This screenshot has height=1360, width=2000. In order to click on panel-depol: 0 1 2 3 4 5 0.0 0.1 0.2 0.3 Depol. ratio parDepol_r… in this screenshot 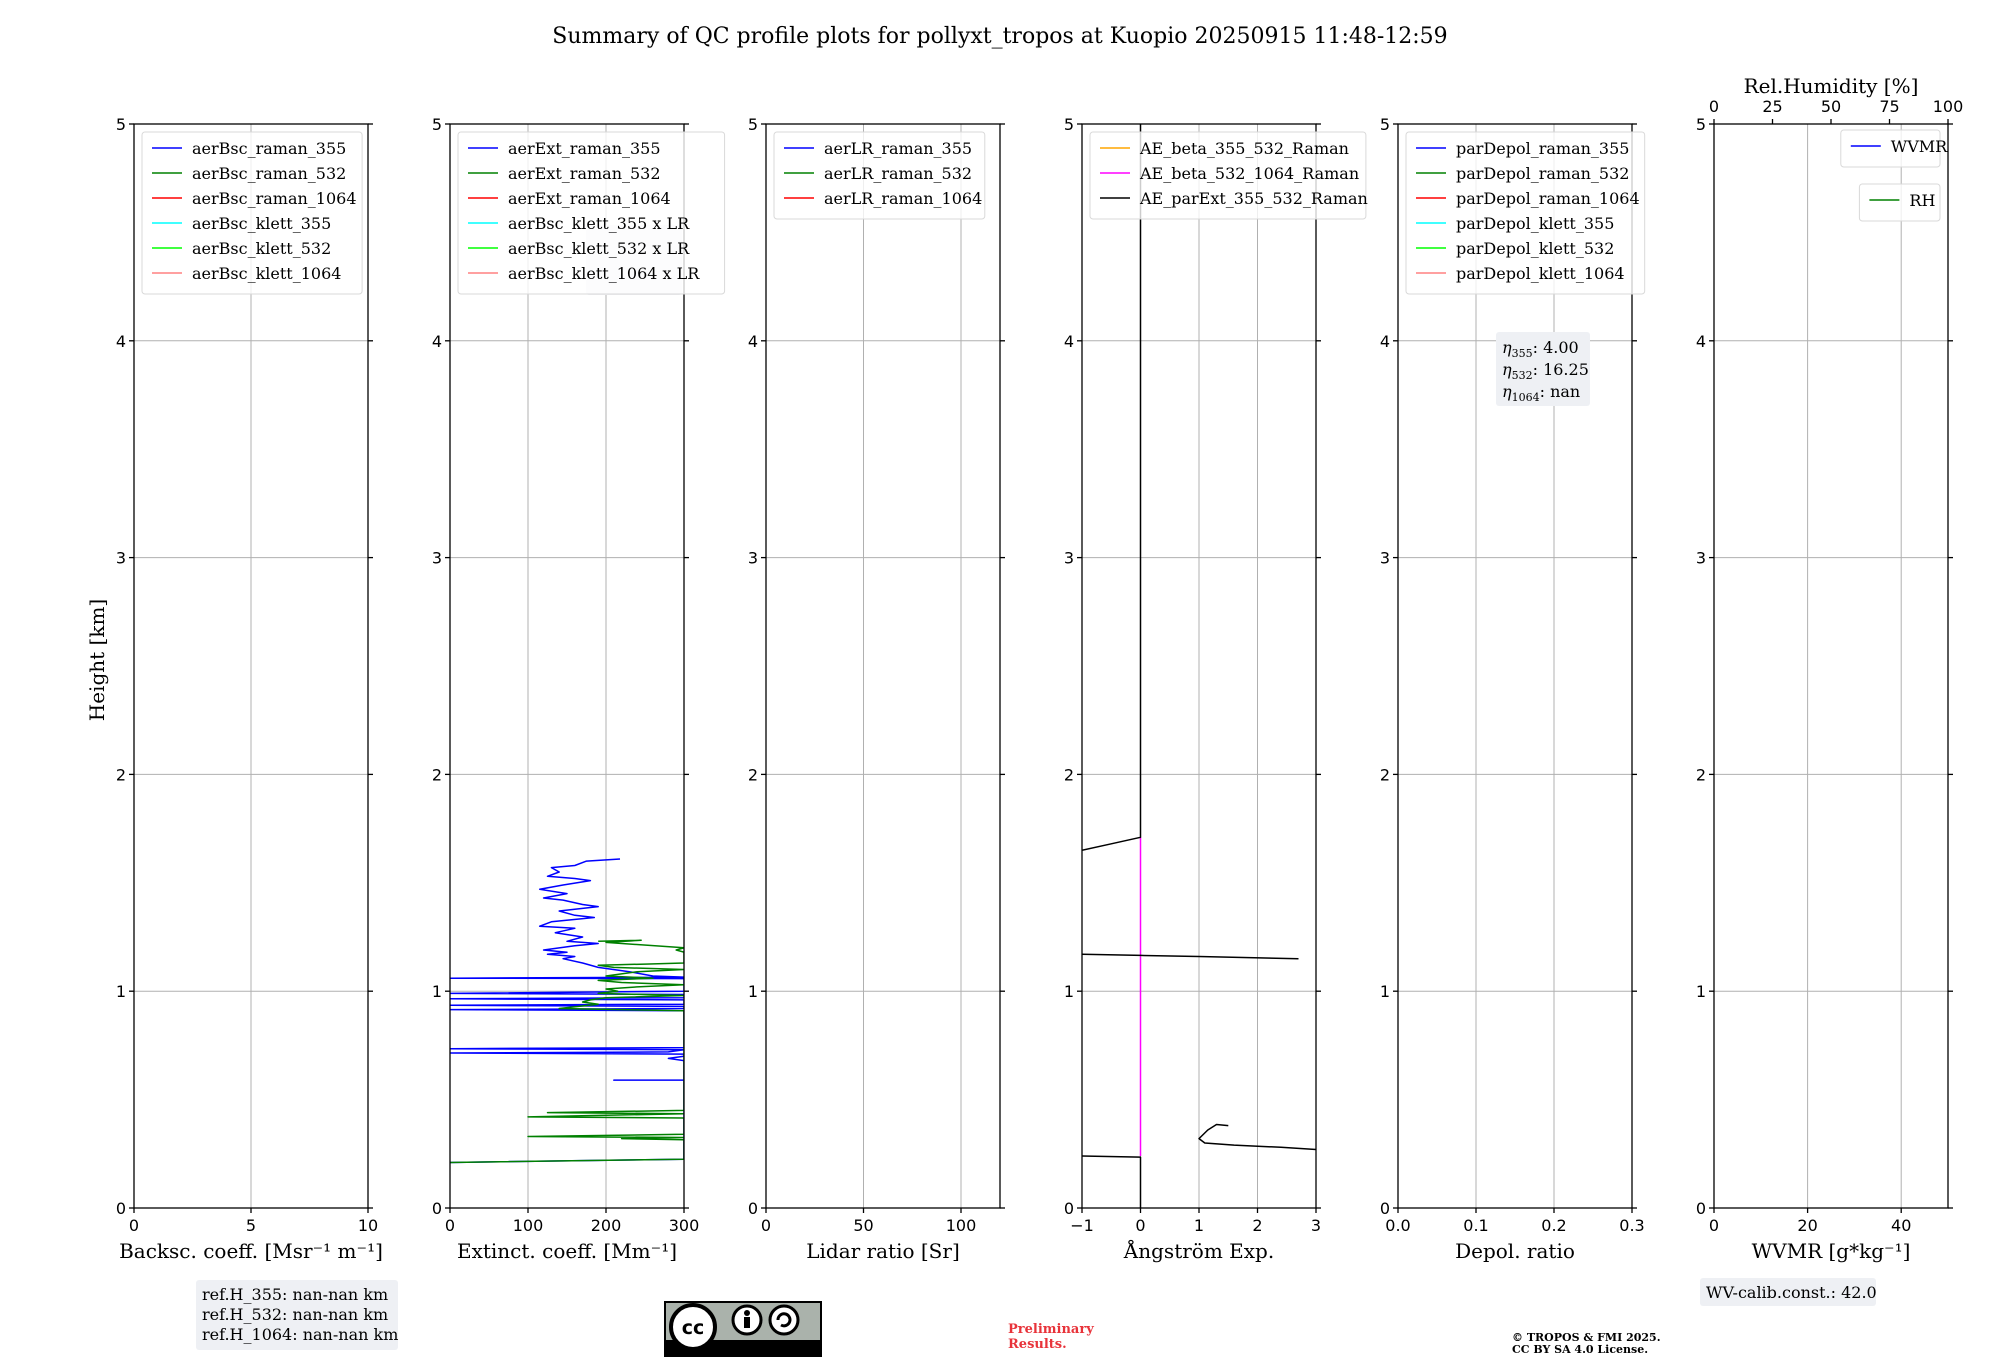, I will do `click(1513, 689)`.